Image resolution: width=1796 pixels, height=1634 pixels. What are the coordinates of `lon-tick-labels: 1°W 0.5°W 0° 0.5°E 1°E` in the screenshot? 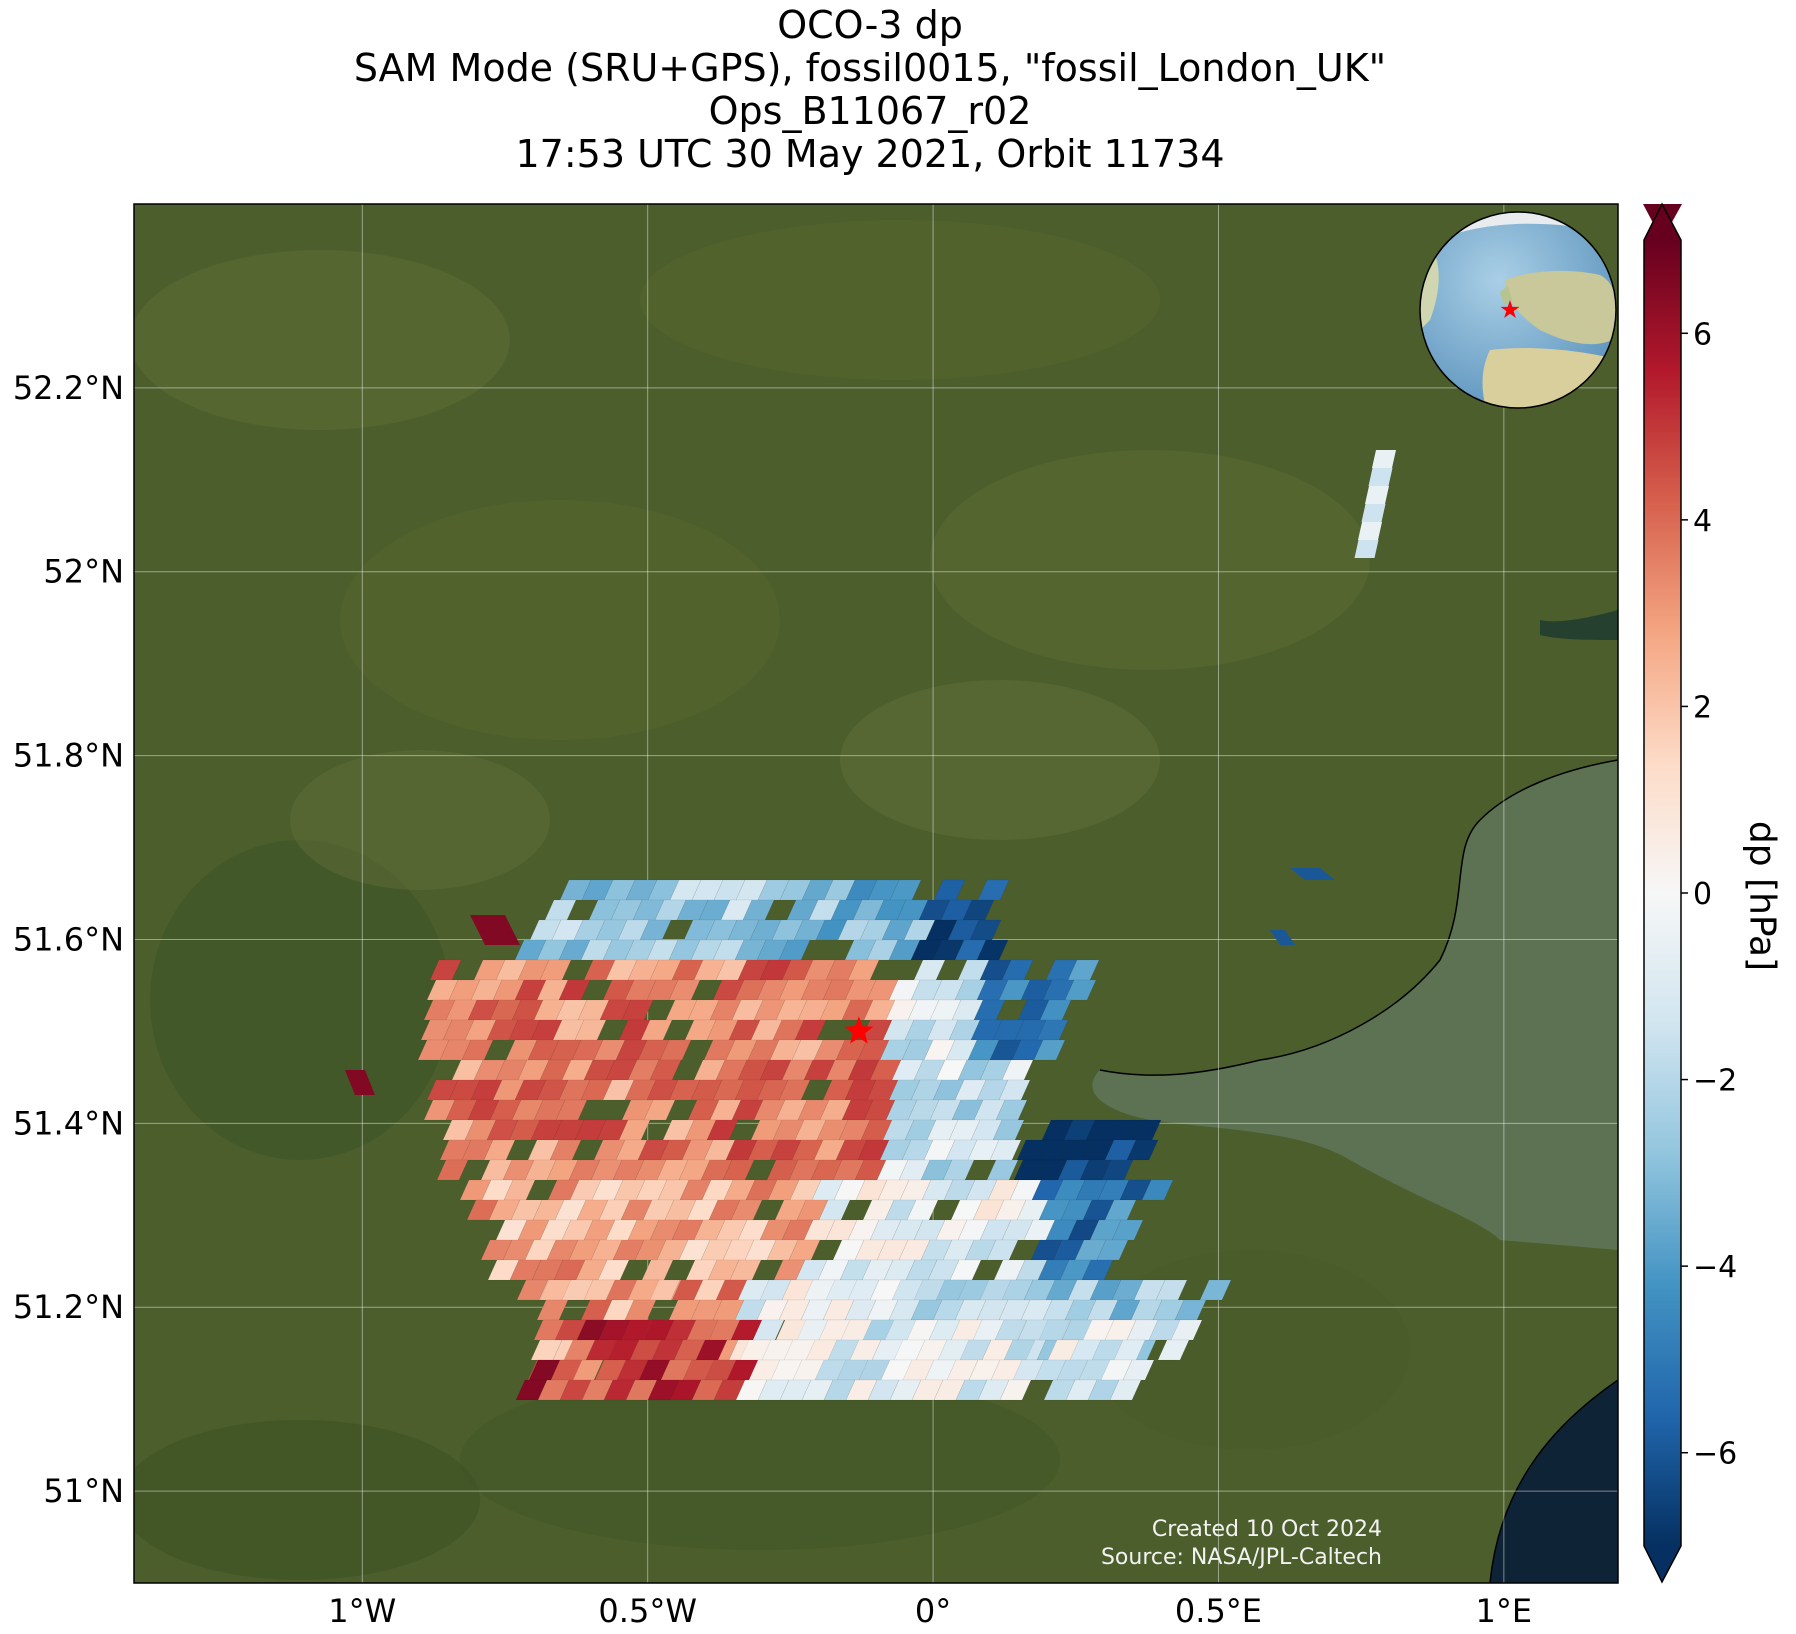 It's located at (930, 1611).